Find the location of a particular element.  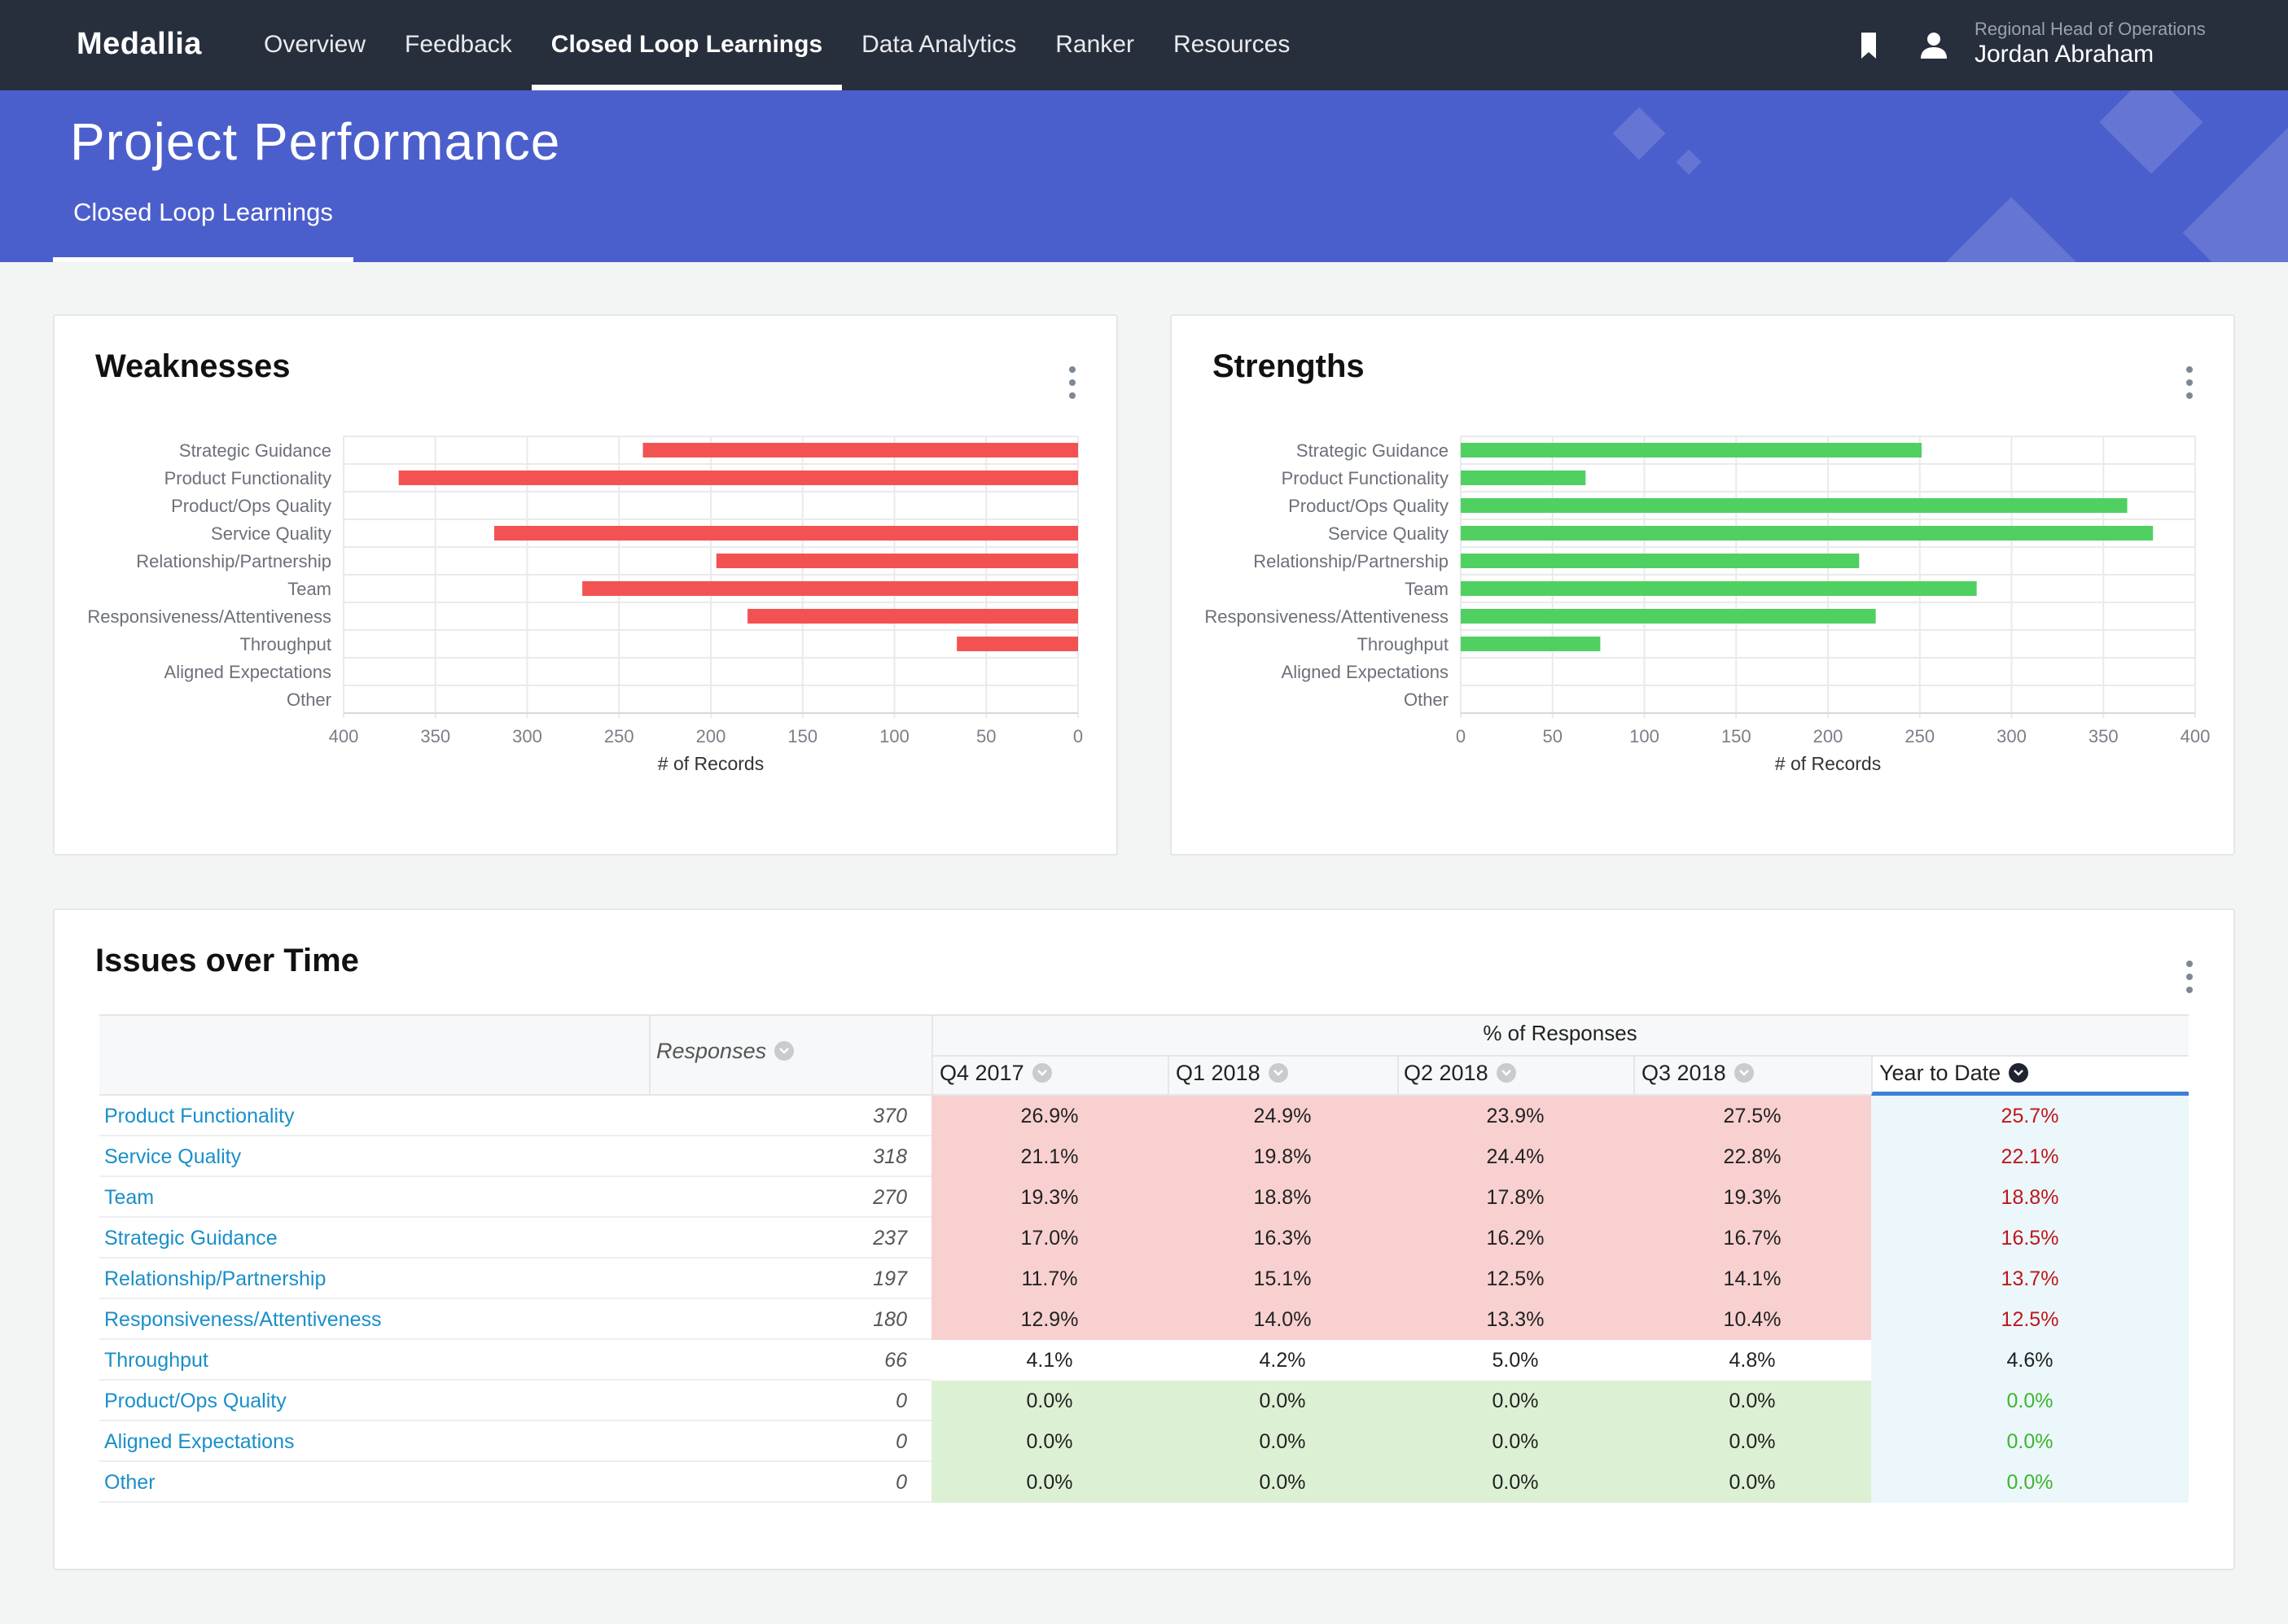

year-to-date-value: 13.7% is located at coordinates (2030, 1278).